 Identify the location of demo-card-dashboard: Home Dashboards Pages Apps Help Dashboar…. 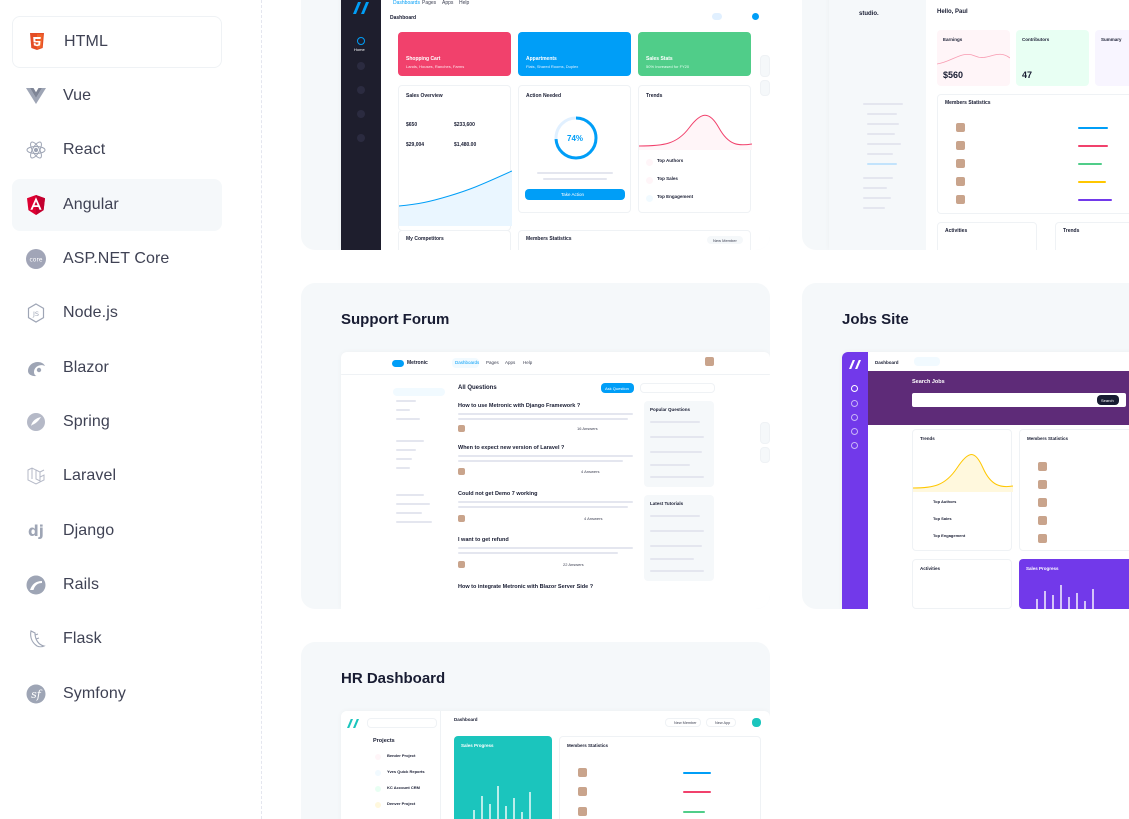
(535, 125).